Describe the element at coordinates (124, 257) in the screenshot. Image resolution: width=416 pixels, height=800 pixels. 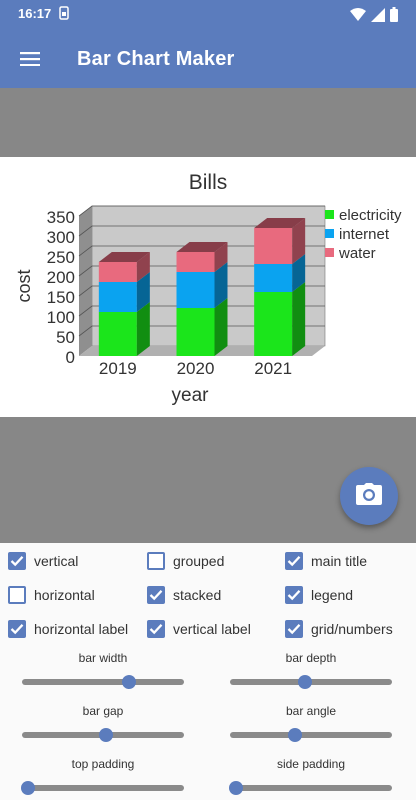
I see `bar-top-2019` at that location.